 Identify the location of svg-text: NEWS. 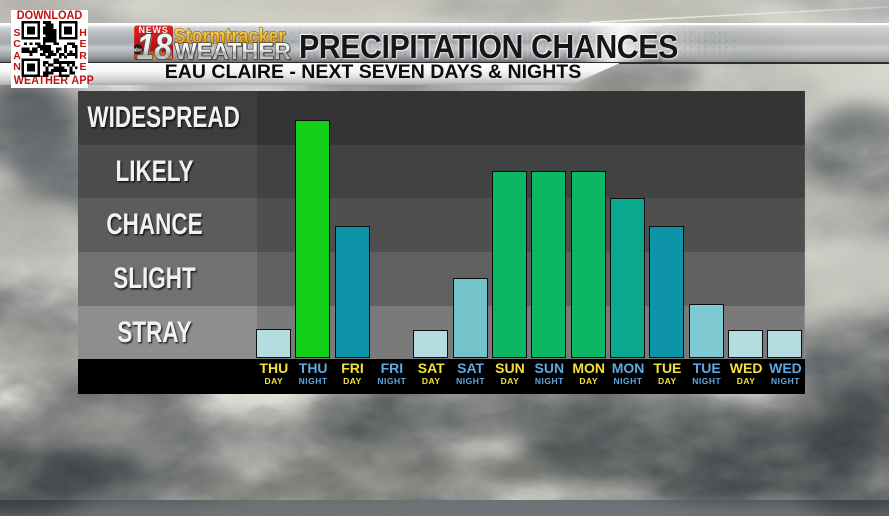
(154, 30).